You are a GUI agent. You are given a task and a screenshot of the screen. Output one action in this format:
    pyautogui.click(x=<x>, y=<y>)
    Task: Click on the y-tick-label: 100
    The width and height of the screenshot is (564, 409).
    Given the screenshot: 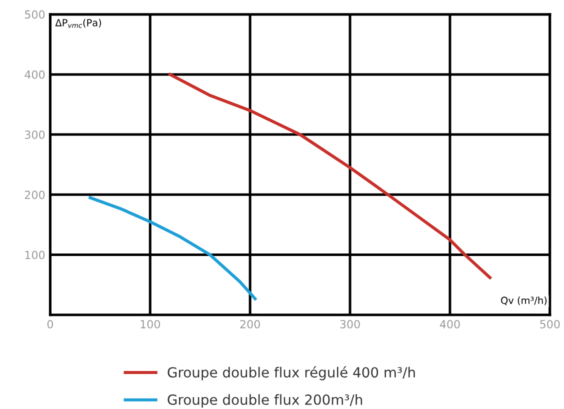 What is the action you would take?
    pyautogui.click(x=35, y=255)
    